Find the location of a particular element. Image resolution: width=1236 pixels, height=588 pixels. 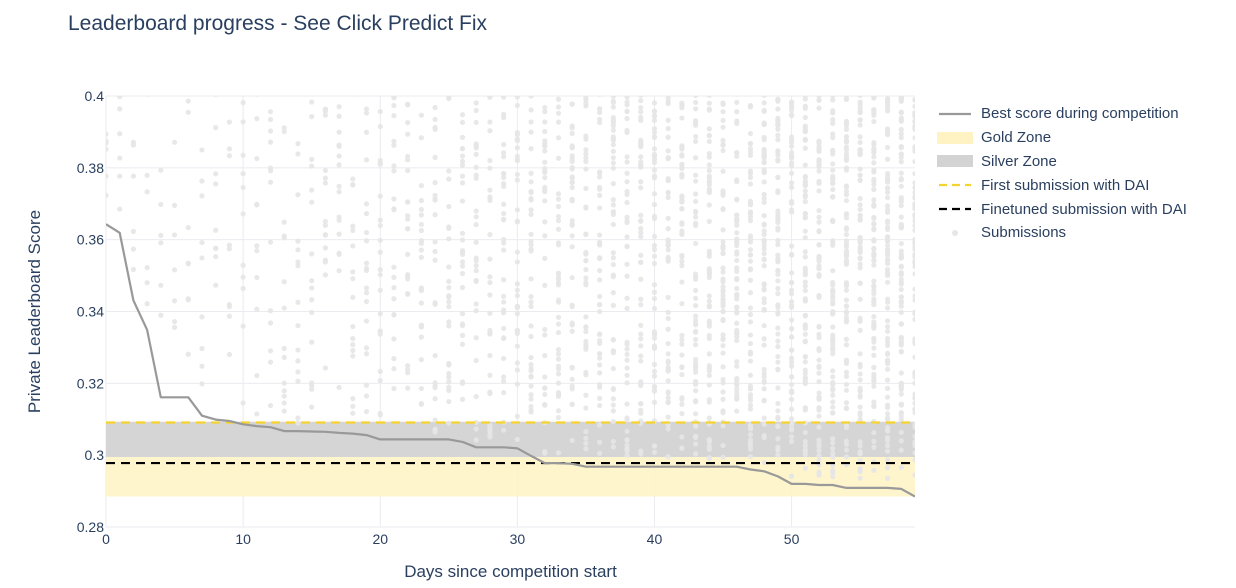

legend-item: Submissions is located at coordinates (1082, 233).